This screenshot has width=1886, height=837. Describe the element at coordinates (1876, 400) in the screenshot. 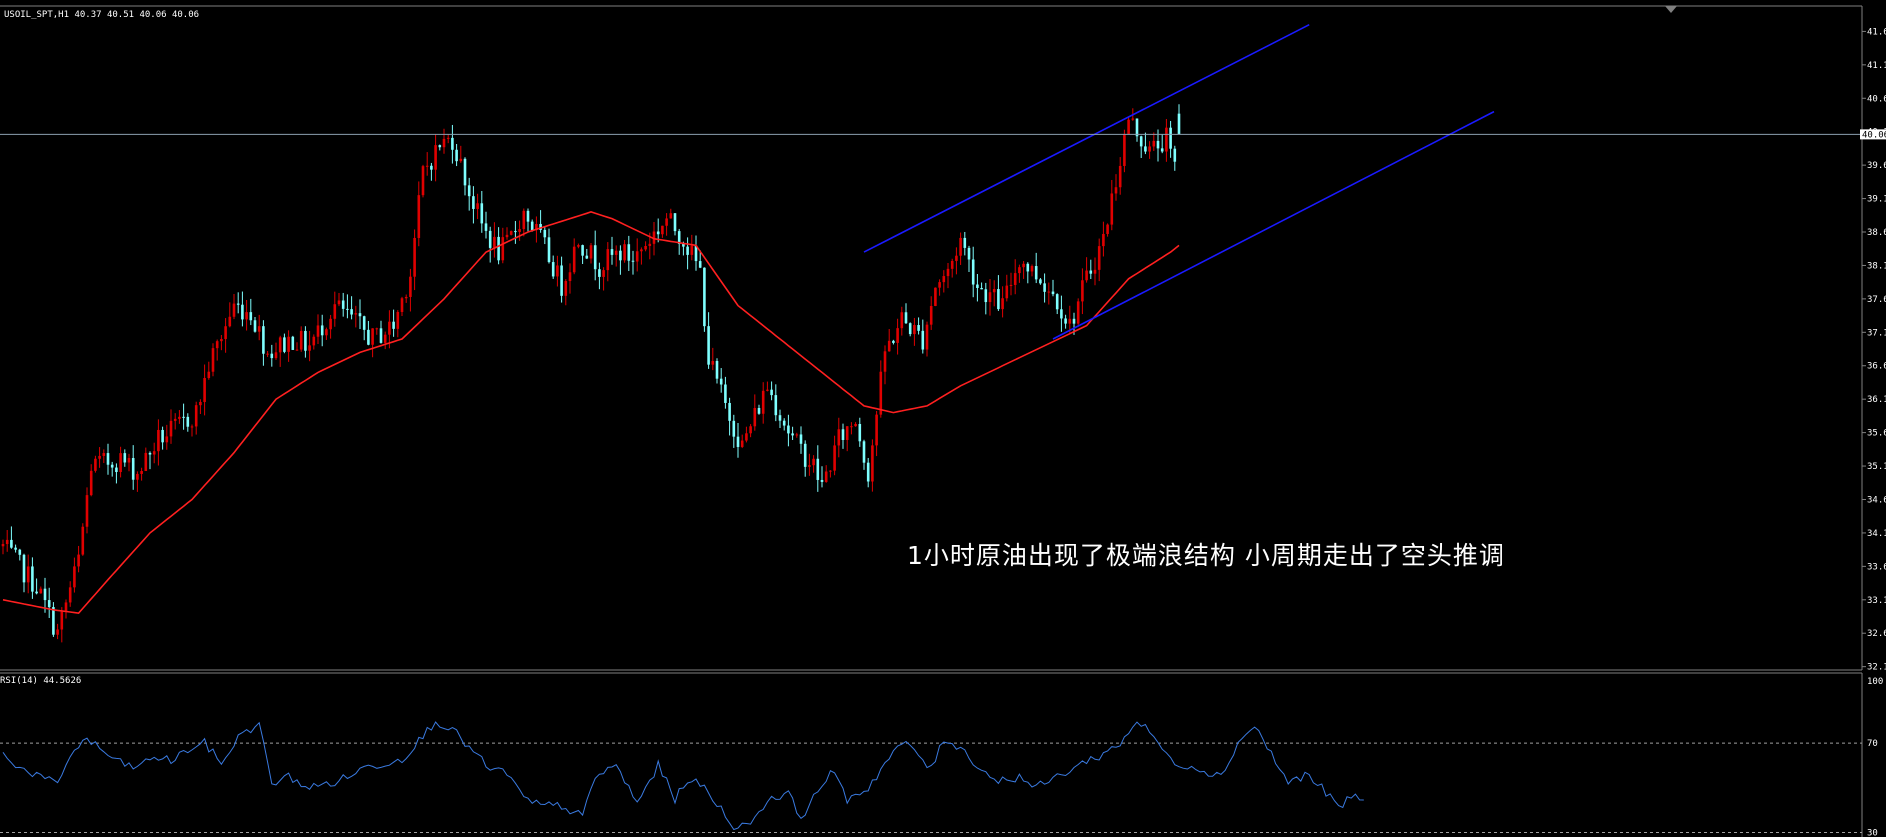

I see `price-tick-label: 36.1` at that location.